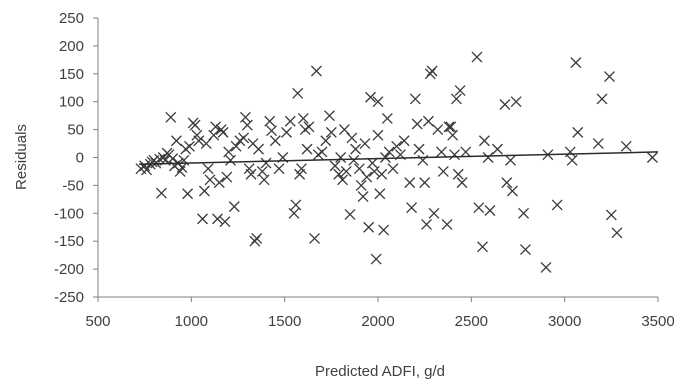  What do you see at coordinates (377, 321) in the screenshot?
I see `x-tick-label: 2000` at bounding box center [377, 321].